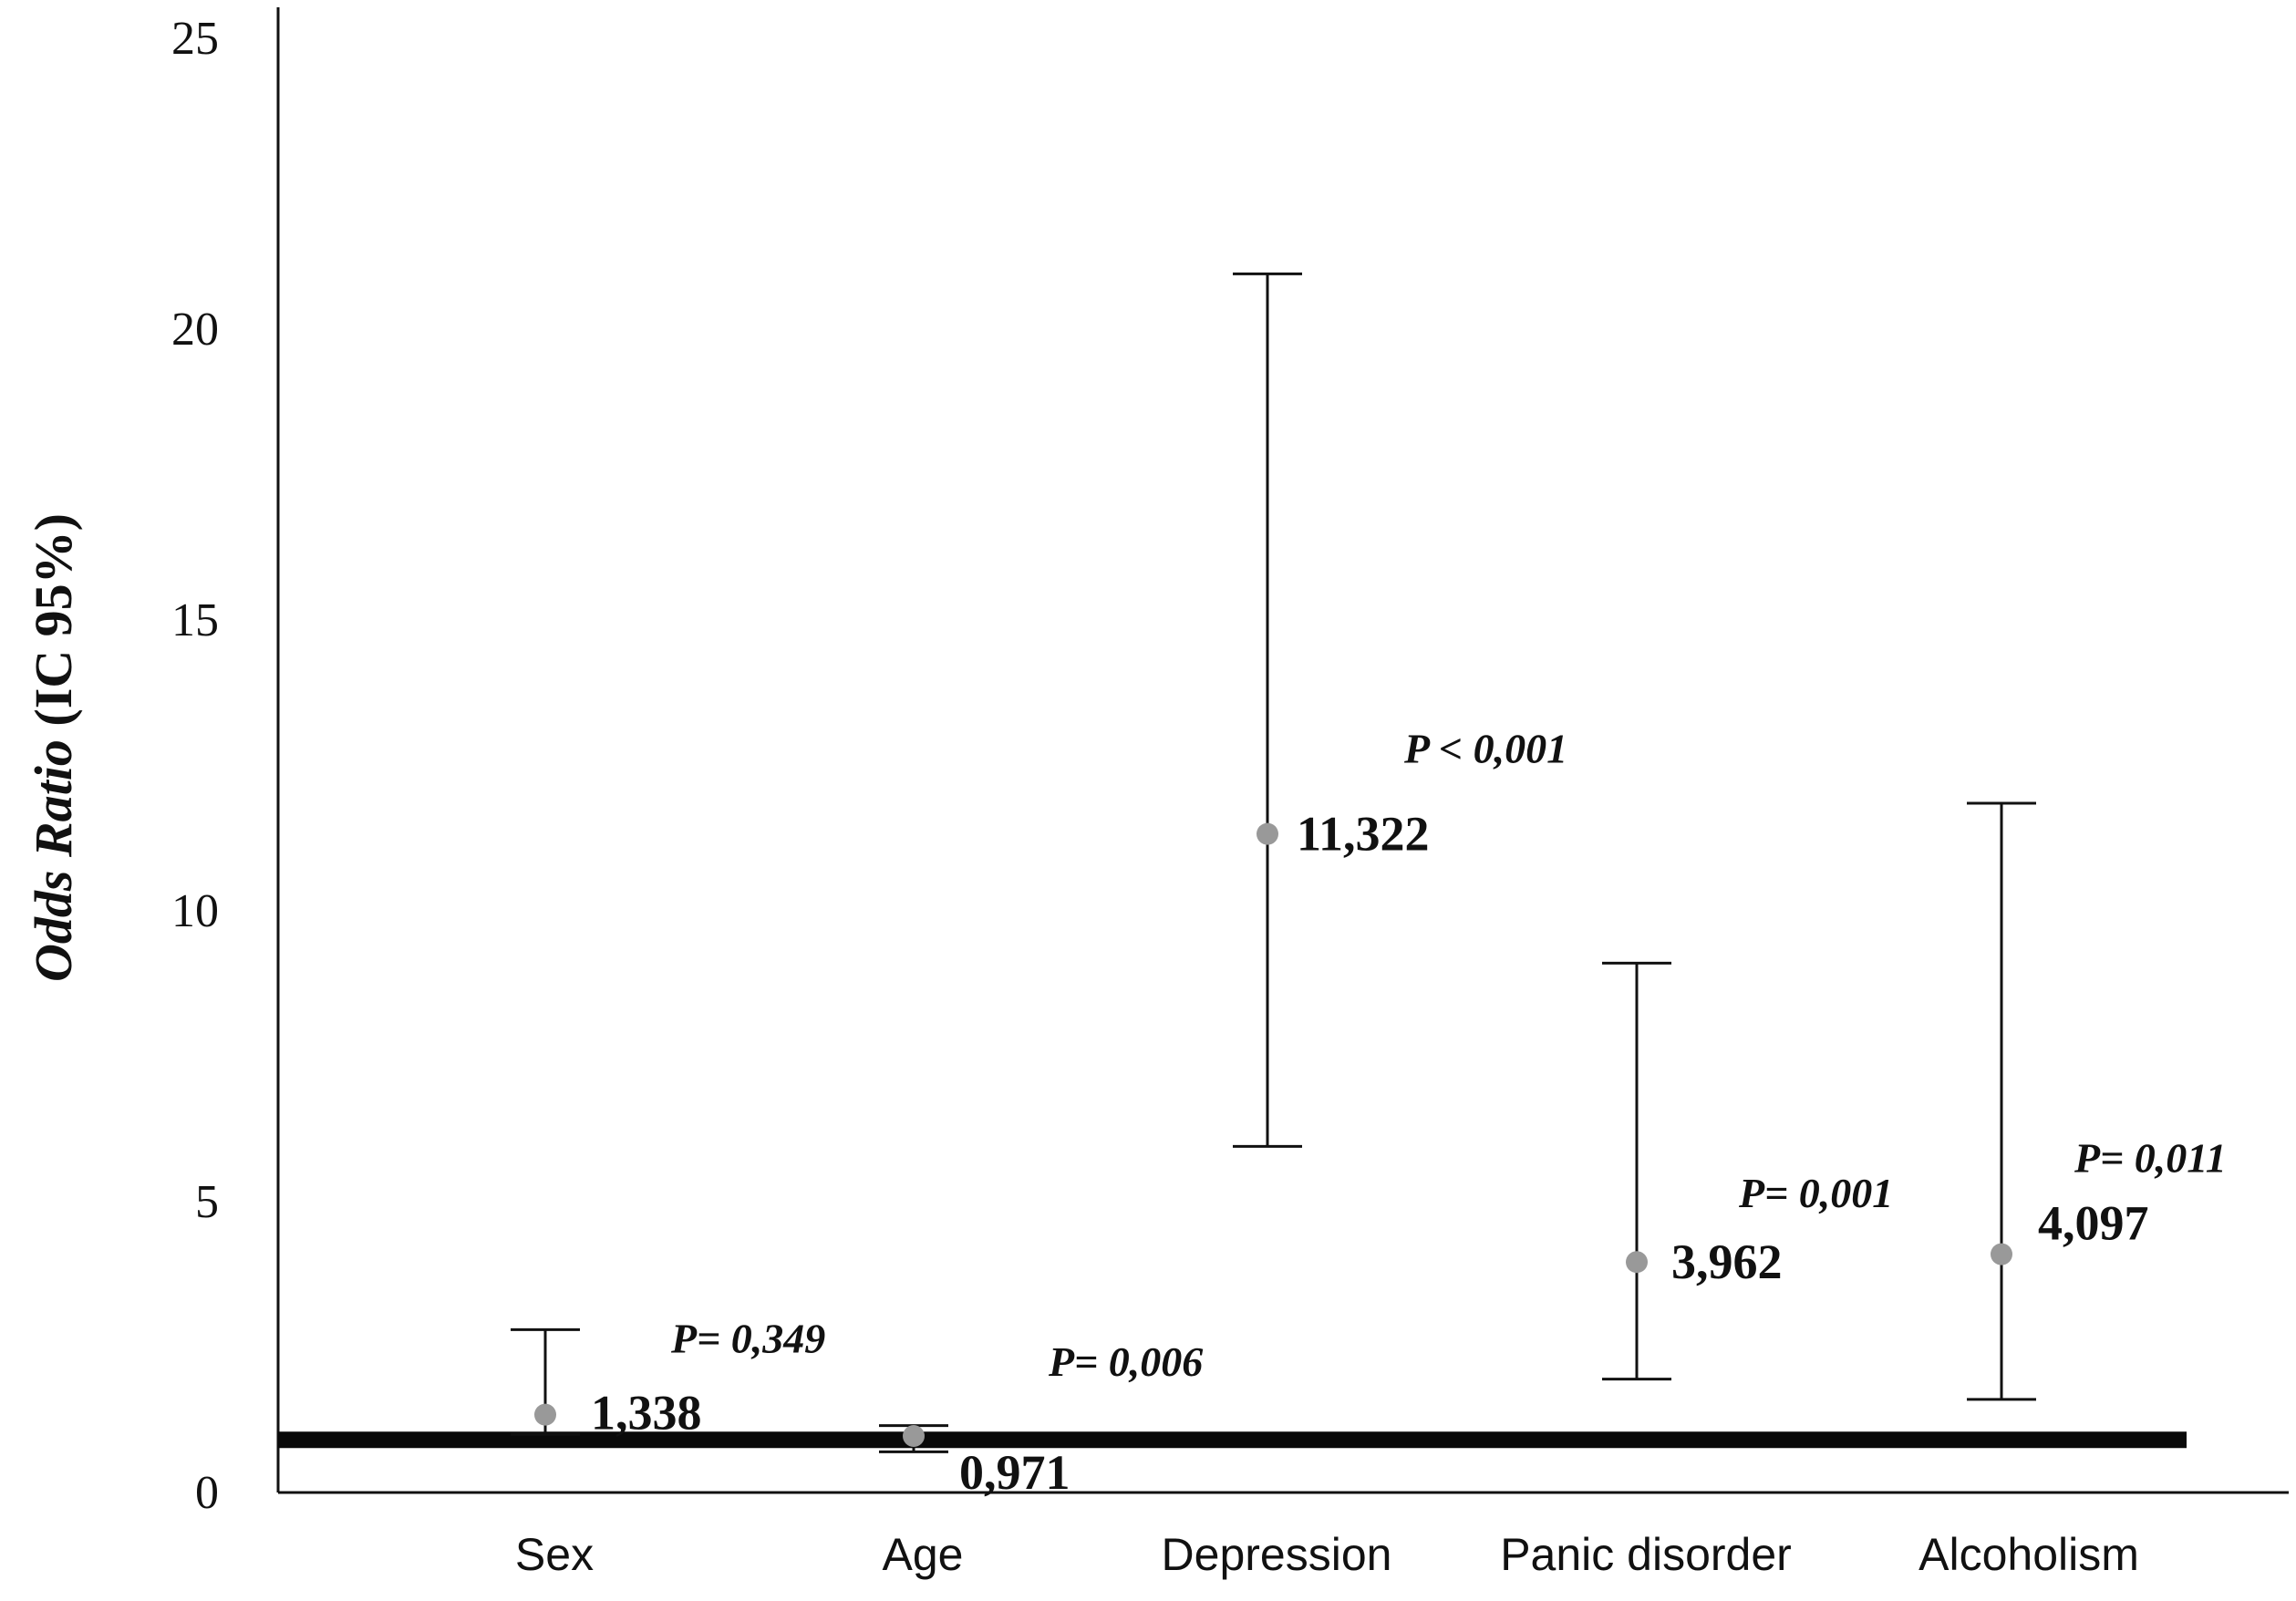  Describe the element at coordinates (1727, 1261) in the screenshot. I see `value-label: 3,962` at that location.